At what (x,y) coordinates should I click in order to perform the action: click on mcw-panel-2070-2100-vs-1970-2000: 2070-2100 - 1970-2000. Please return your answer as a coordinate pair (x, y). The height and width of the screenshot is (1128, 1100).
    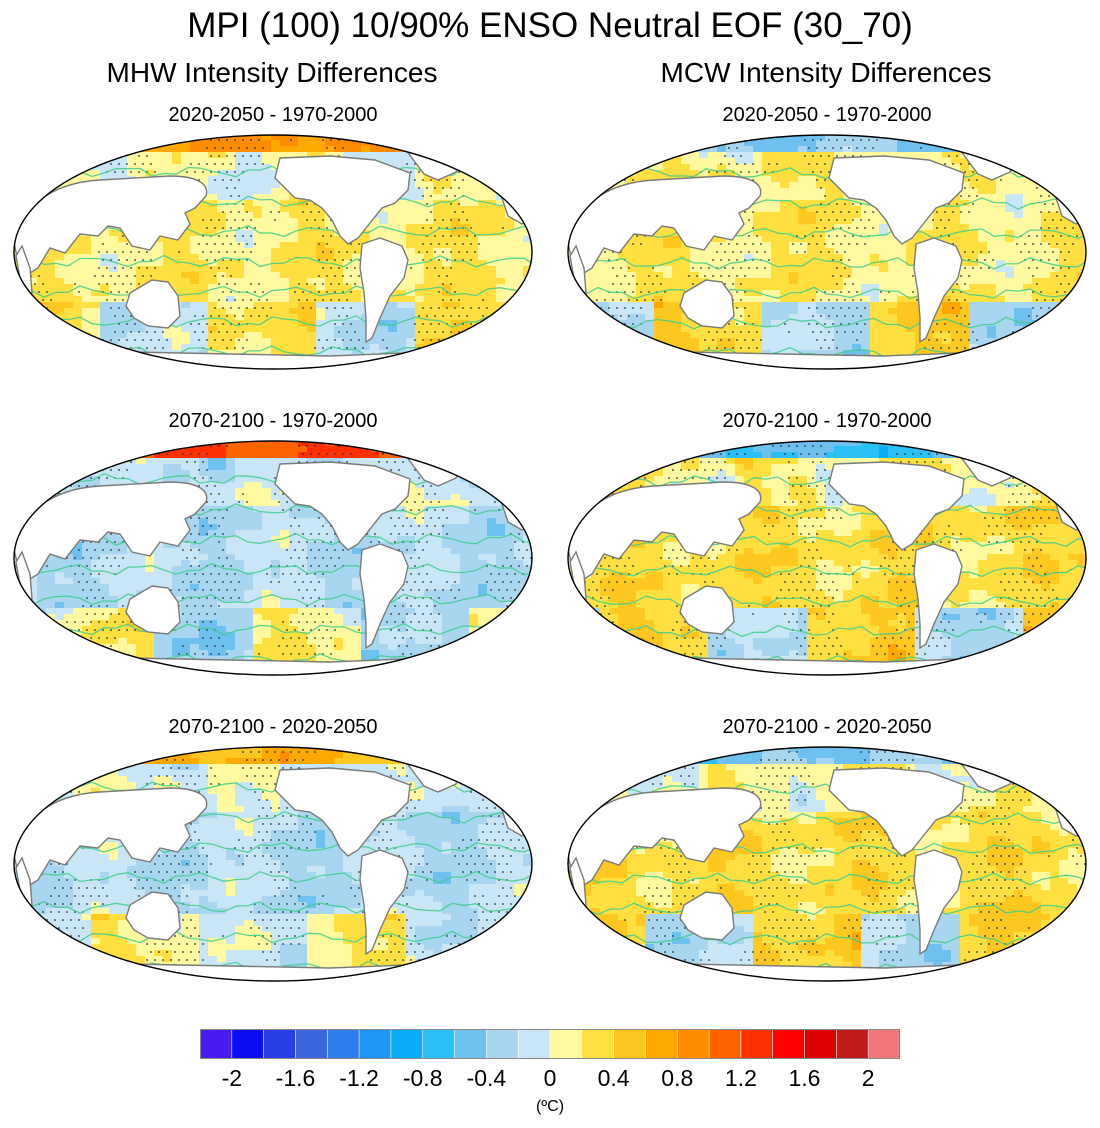
    Looking at the image, I should click on (827, 544).